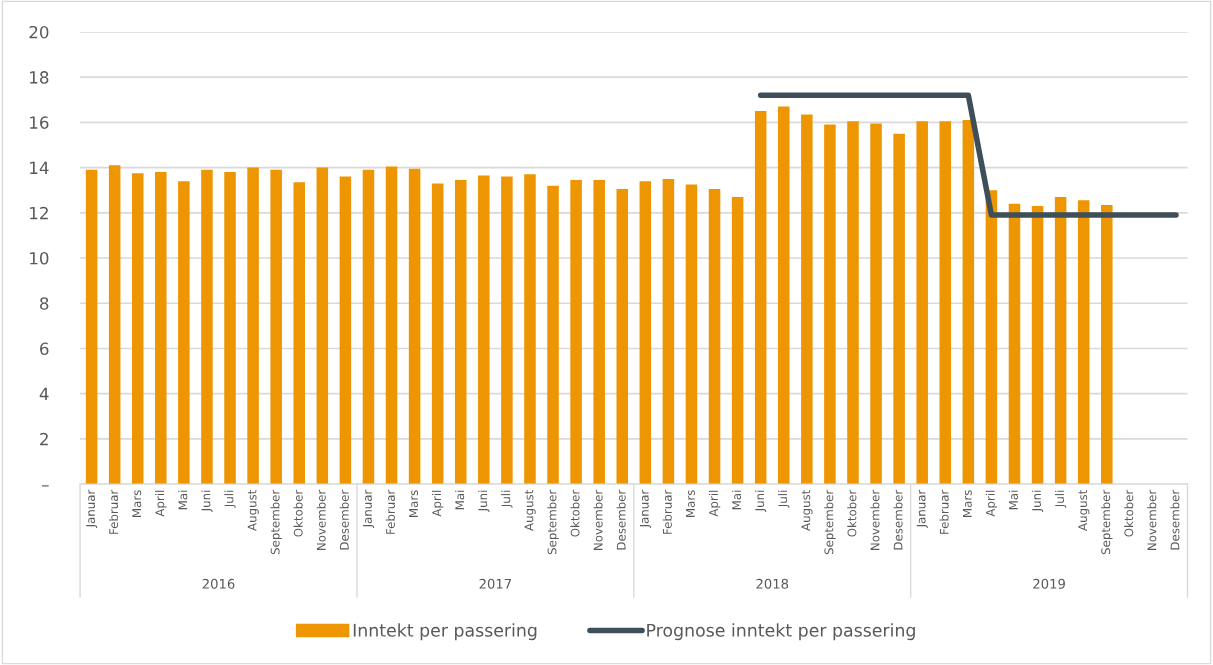 This screenshot has width=1213, height=665. What do you see at coordinates (218, 583) in the screenshot?
I see `text: 2016` at bounding box center [218, 583].